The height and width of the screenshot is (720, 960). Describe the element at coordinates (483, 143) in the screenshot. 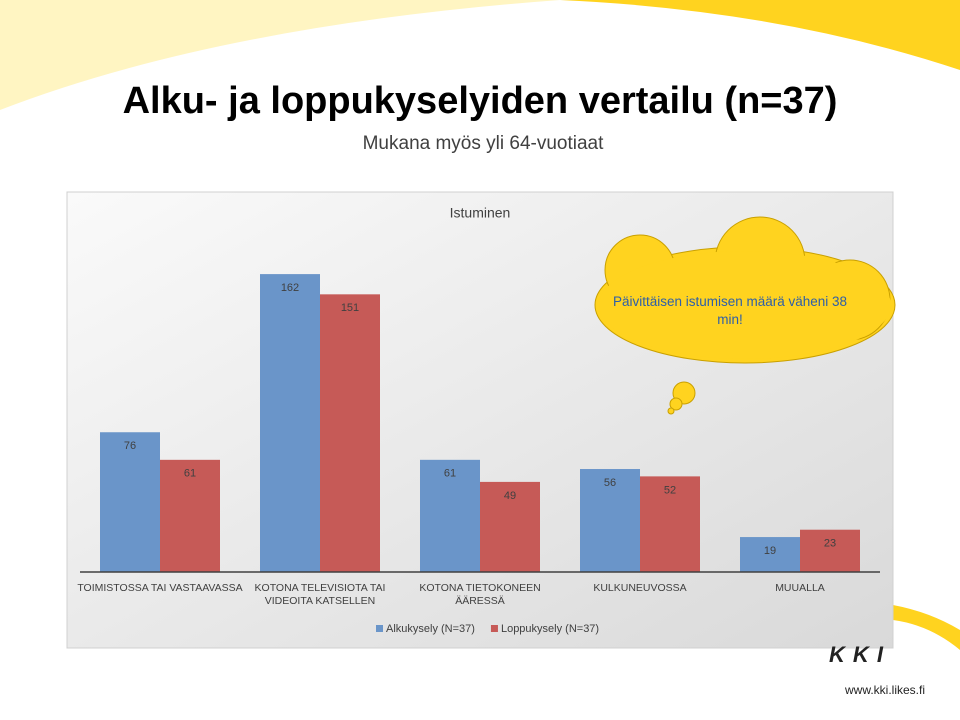

I see `slide-subtitle: Mukana myös yli 64-vuotiaat` at that location.